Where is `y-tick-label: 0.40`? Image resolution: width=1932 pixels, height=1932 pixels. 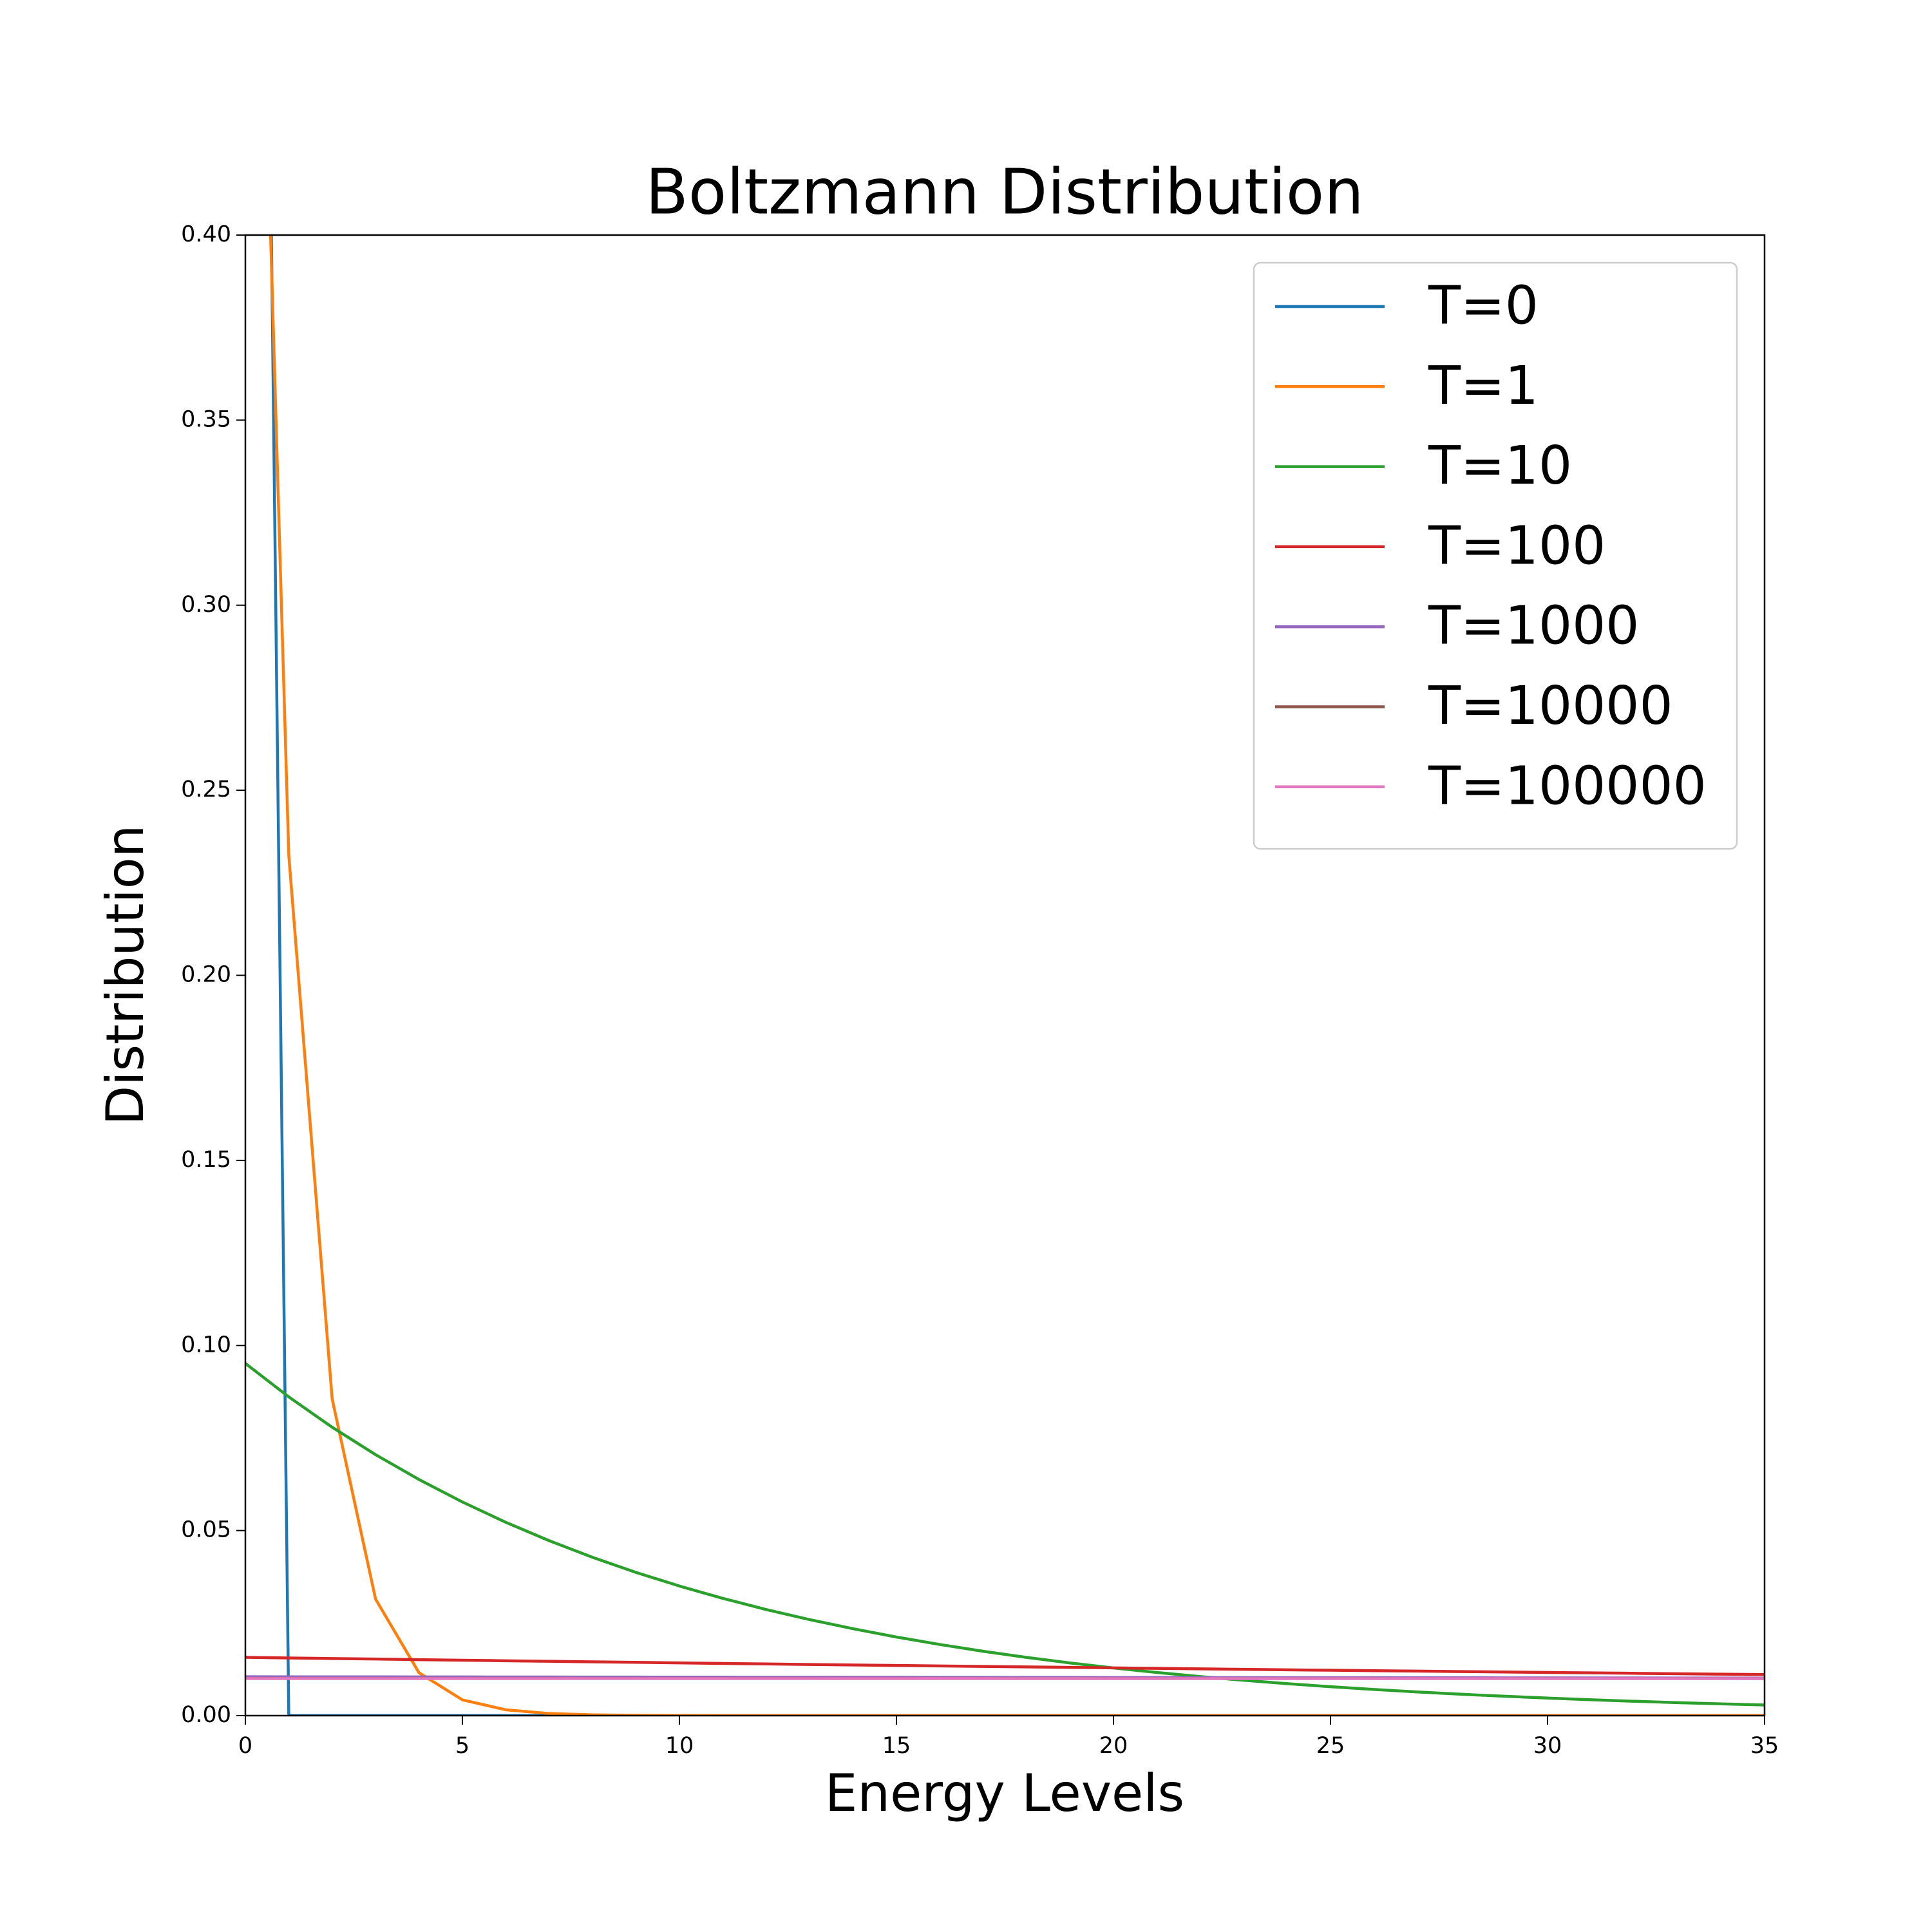
y-tick-label: 0.40 is located at coordinates (206, 234).